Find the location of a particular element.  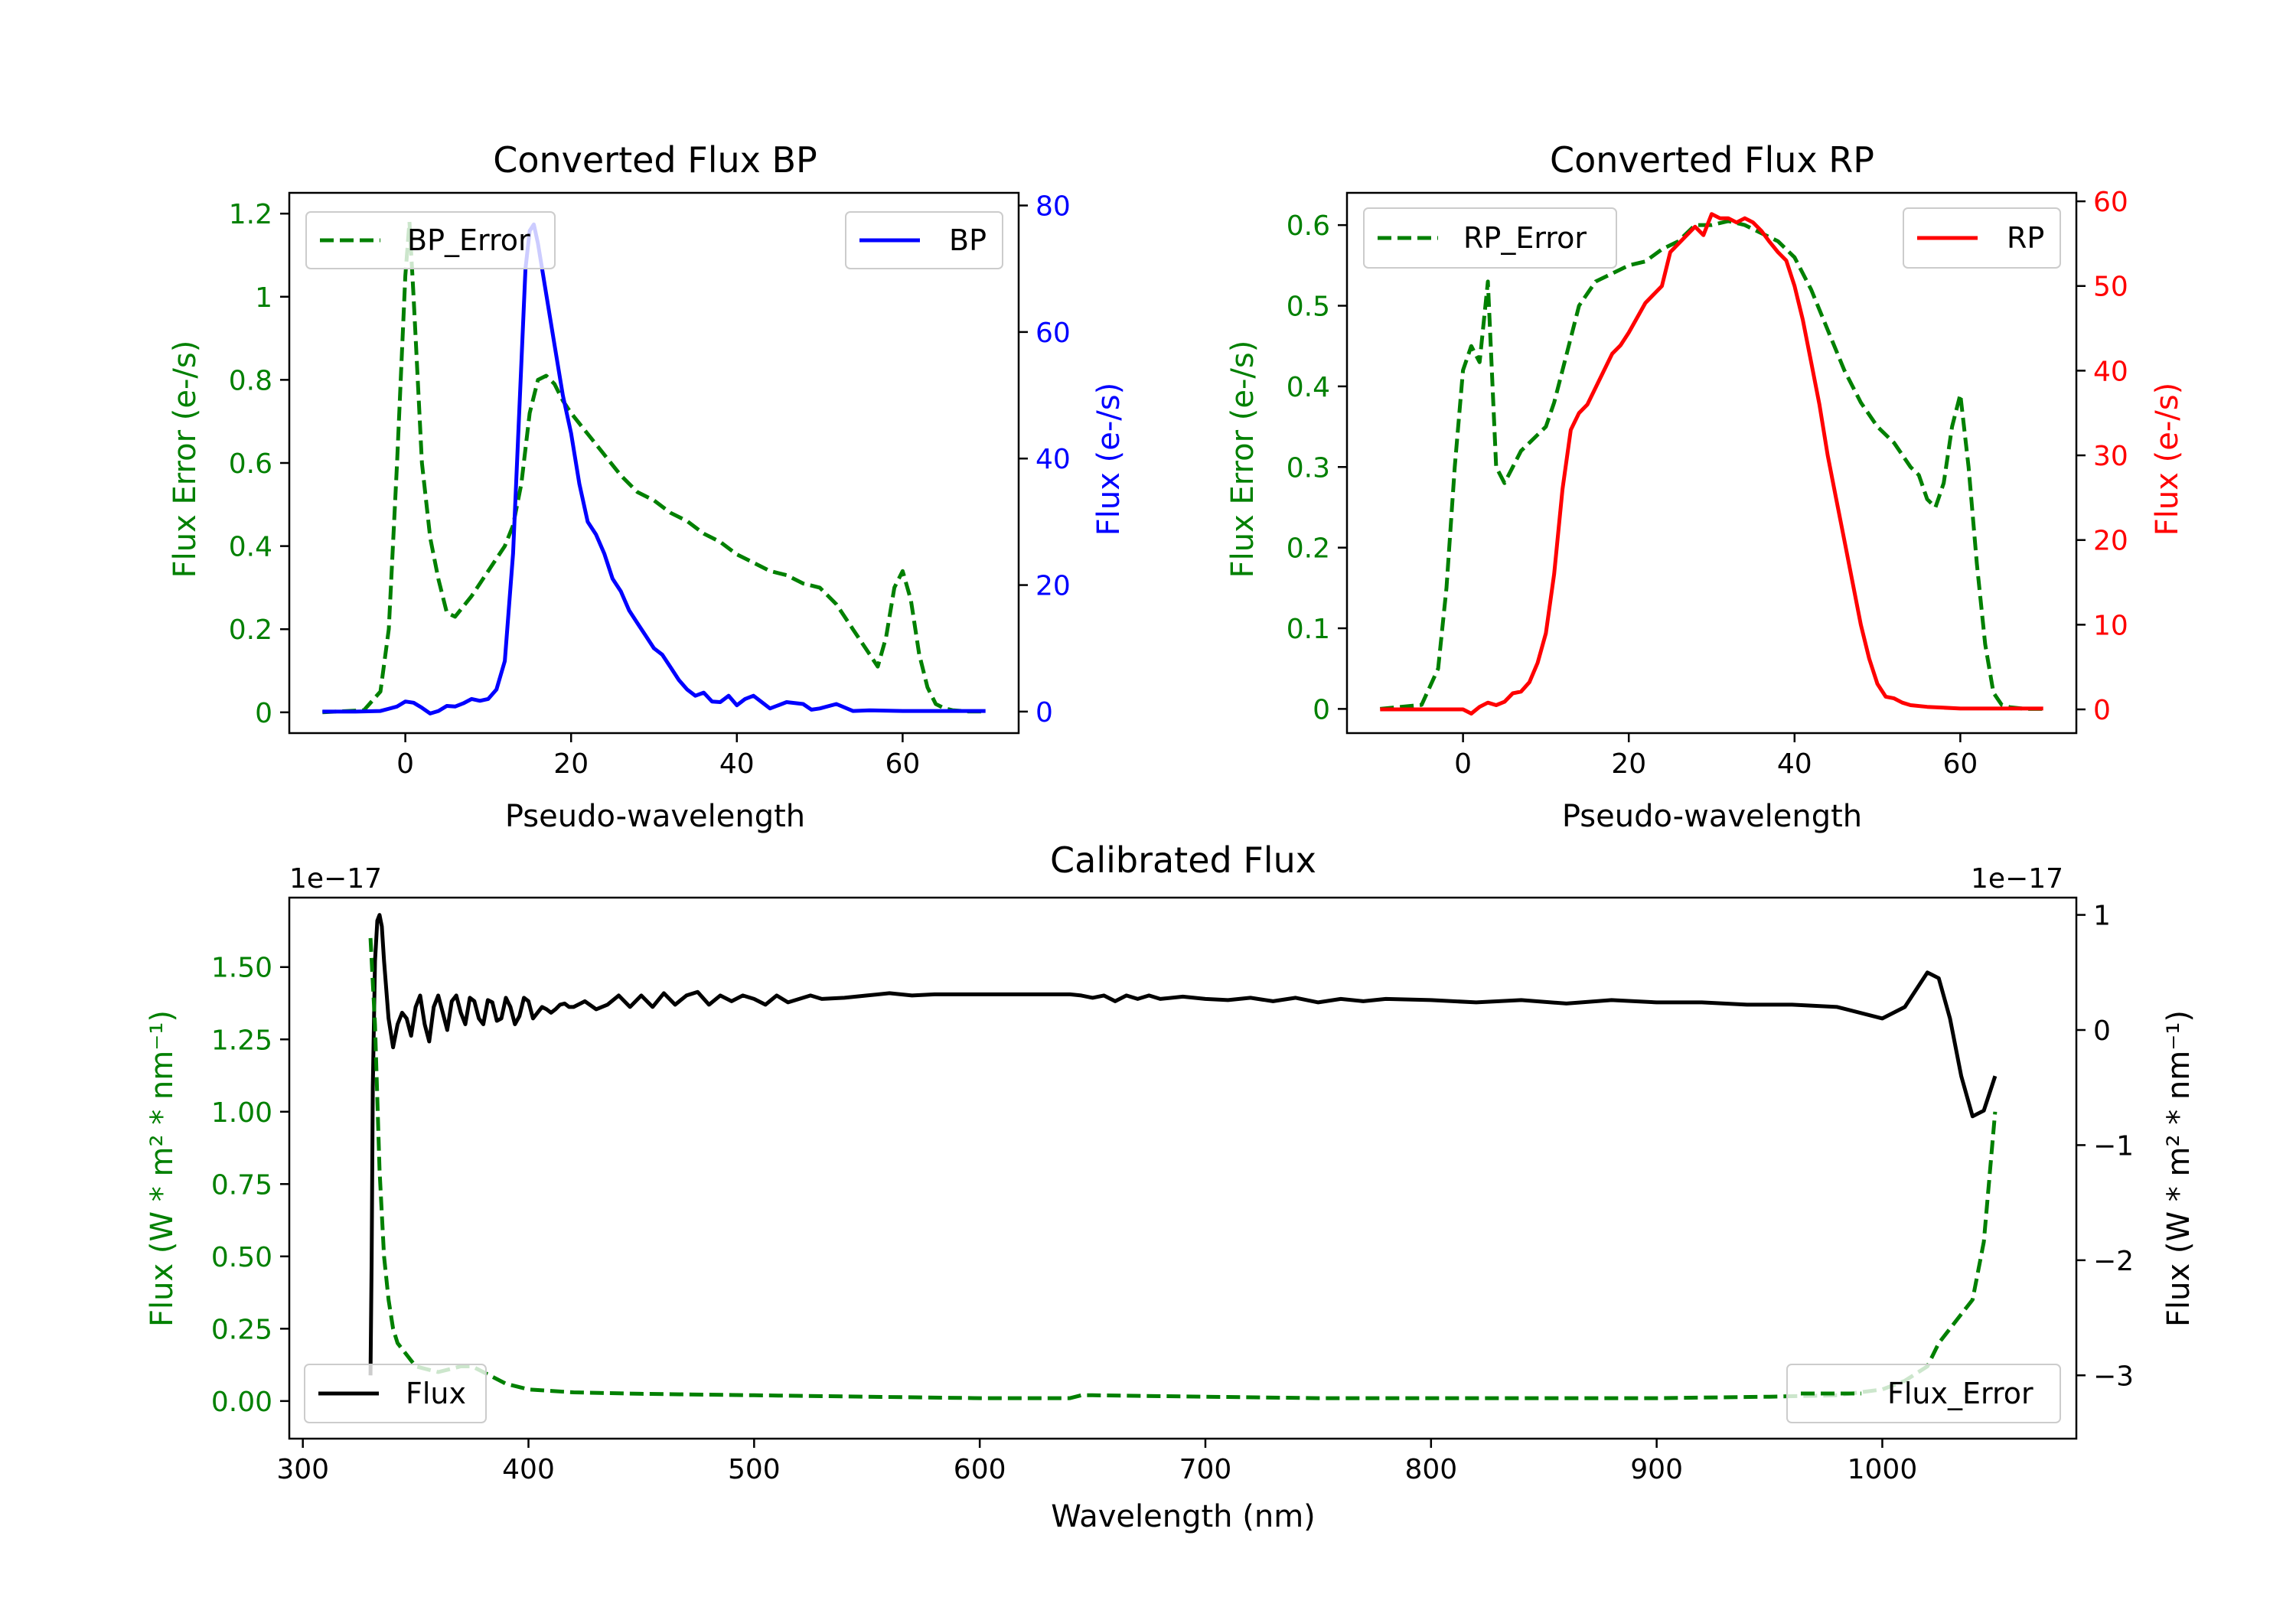

bp-ytick-right-label: 80 is located at coordinates (1053, 207).